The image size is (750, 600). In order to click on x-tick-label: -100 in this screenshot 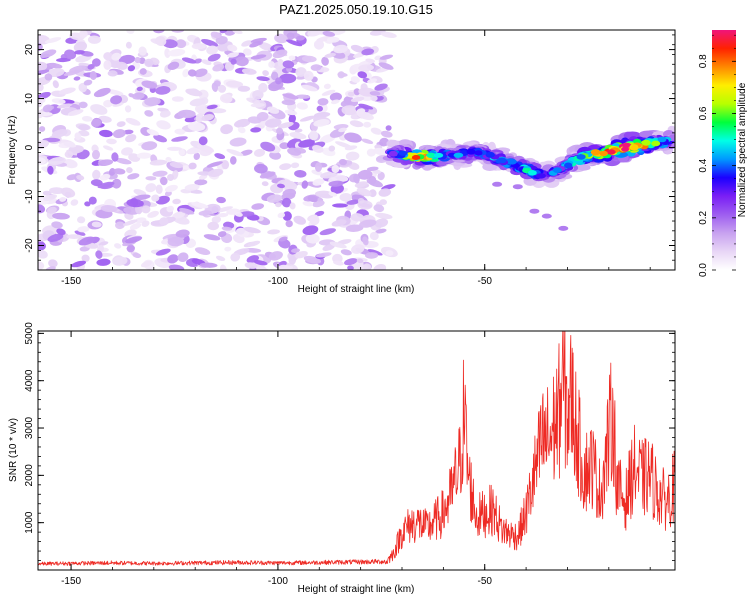, I will do `click(278, 281)`.